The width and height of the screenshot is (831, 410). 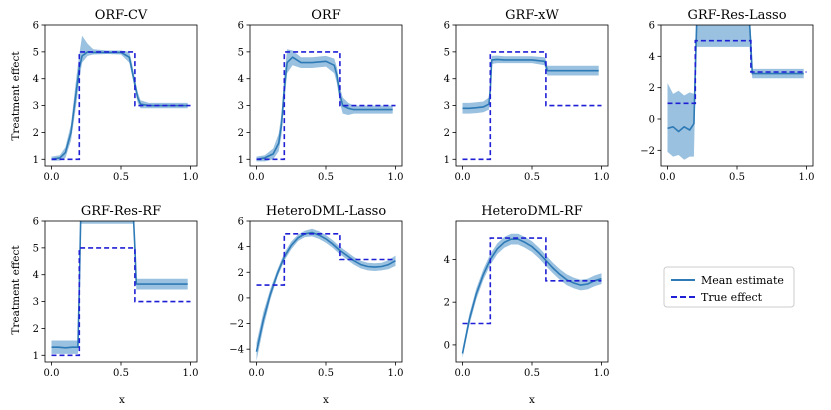 What do you see at coordinates (532, 400) in the screenshot?
I see `xlabel-panel-7: x` at bounding box center [532, 400].